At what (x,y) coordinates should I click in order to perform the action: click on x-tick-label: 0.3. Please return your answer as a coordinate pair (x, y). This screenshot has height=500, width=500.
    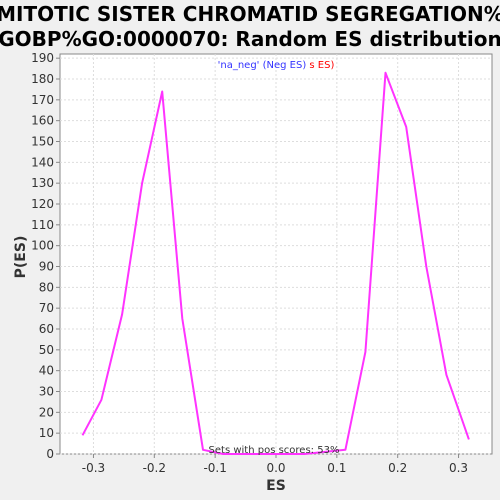
    Looking at the image, I should click on (458, 468).